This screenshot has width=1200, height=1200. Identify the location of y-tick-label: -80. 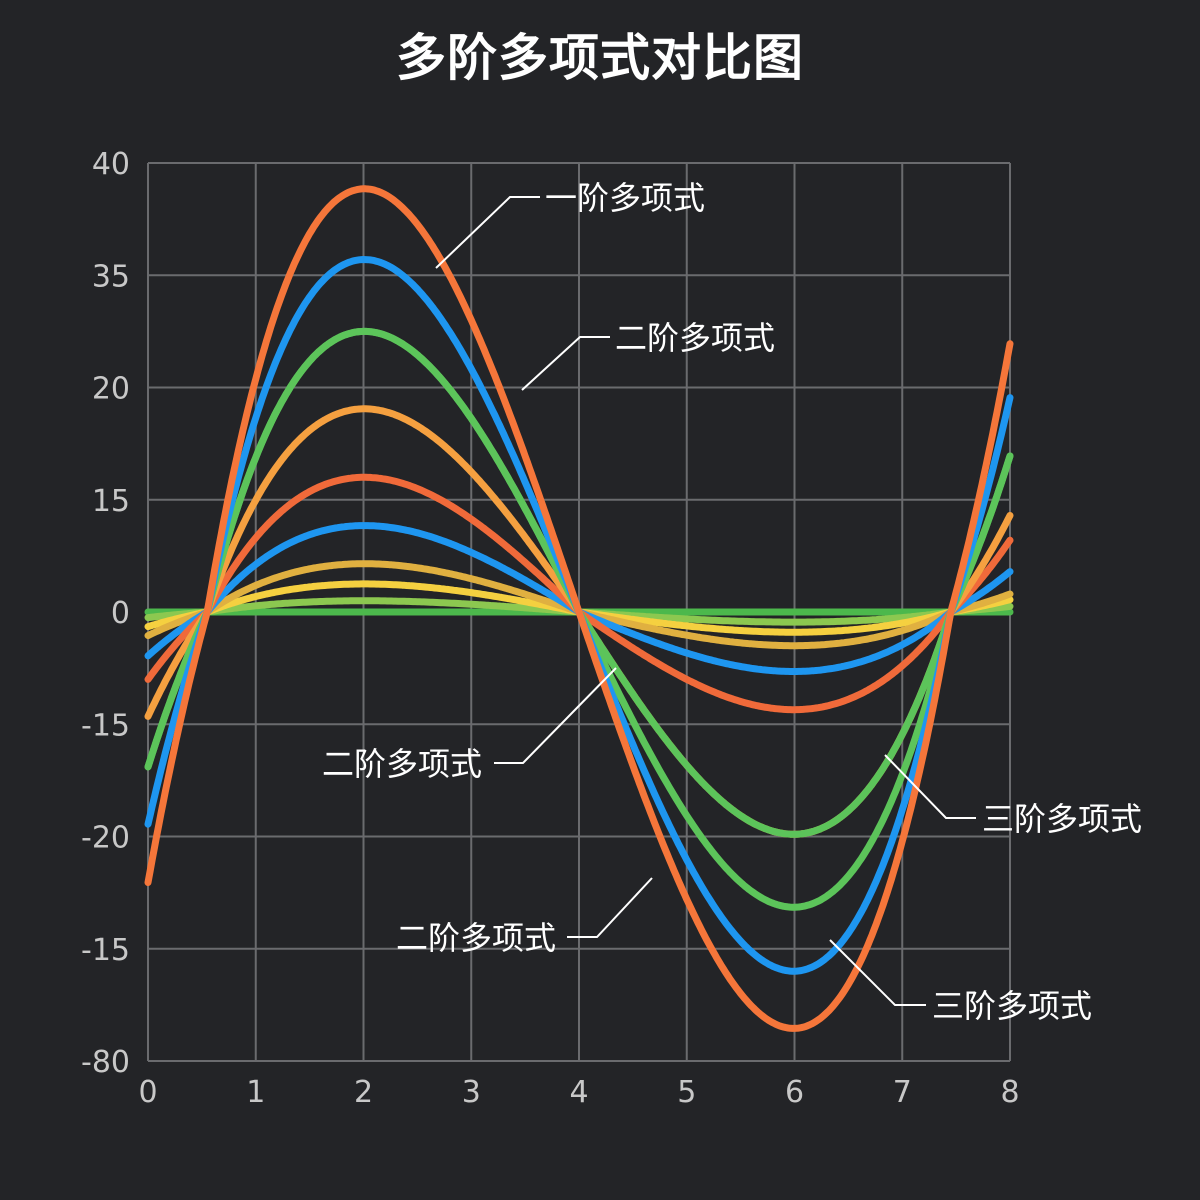
(105, 1062).